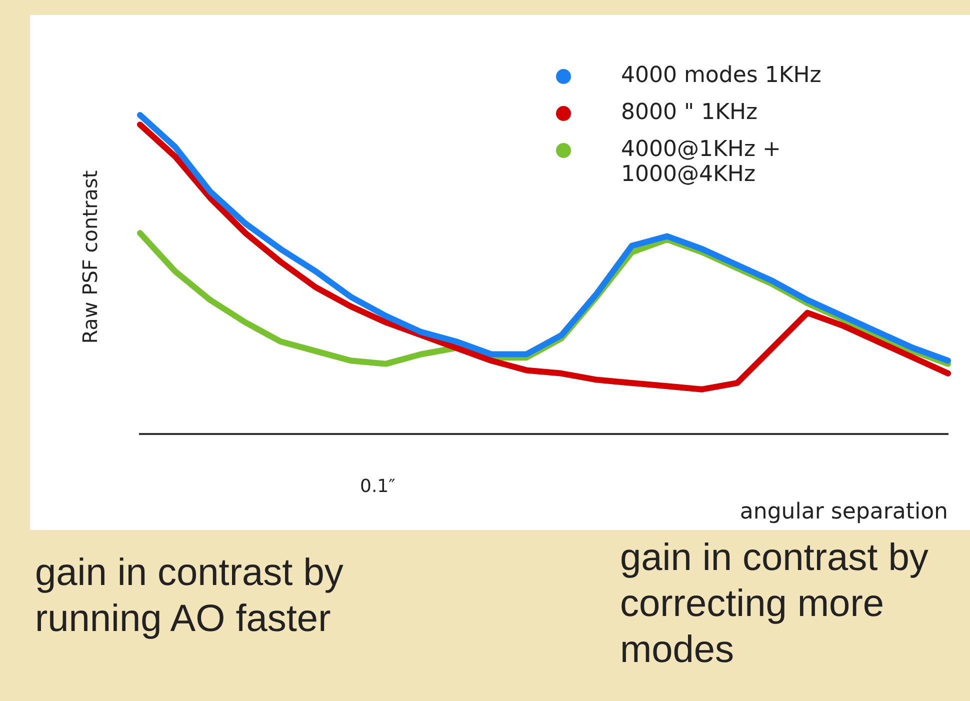  Describe the element at coordinates (721, 75) in the screenshot. I see `legend-label: 4000 modes 1KHz` at that location.